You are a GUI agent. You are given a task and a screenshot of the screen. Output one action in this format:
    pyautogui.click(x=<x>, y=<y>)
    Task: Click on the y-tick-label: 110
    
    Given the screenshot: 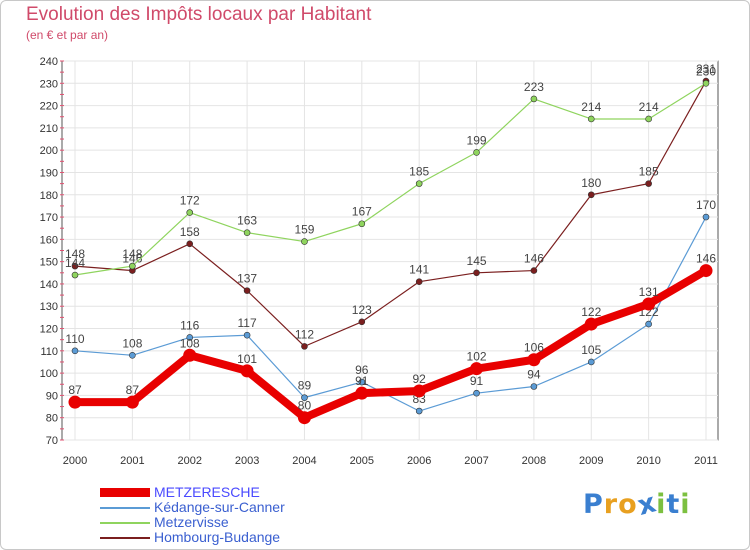 What is the action you would take?
    pyautogui.click(x=49, y=352)
    